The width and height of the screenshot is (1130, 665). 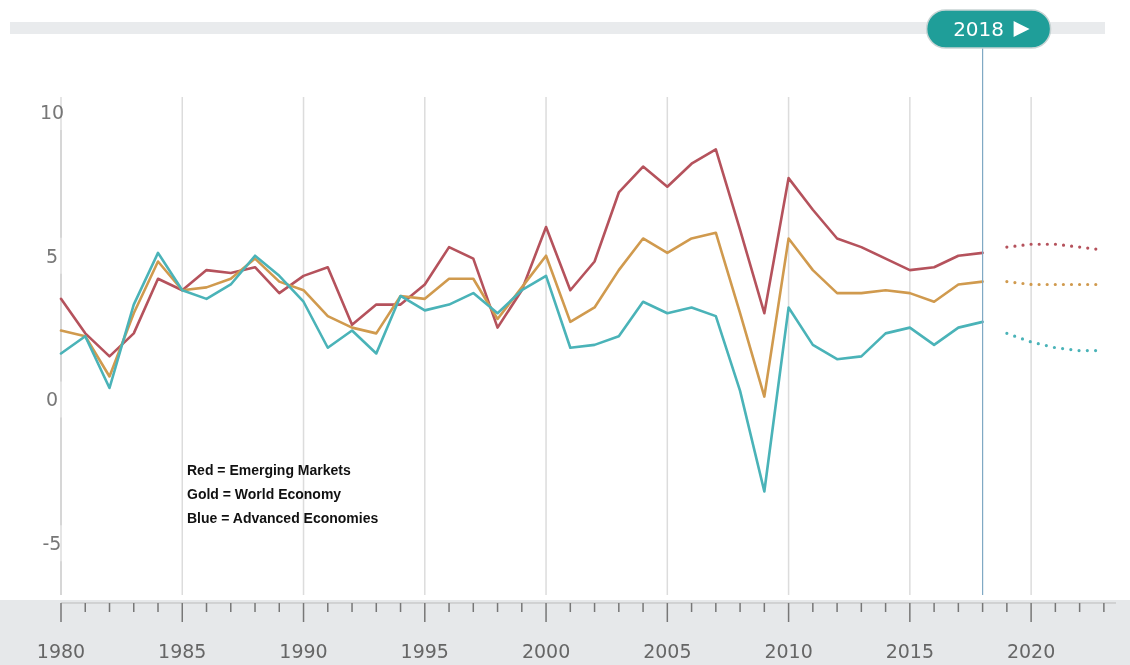 I want to click on x-tick-label: 2020, so click(x=1031, y=651).